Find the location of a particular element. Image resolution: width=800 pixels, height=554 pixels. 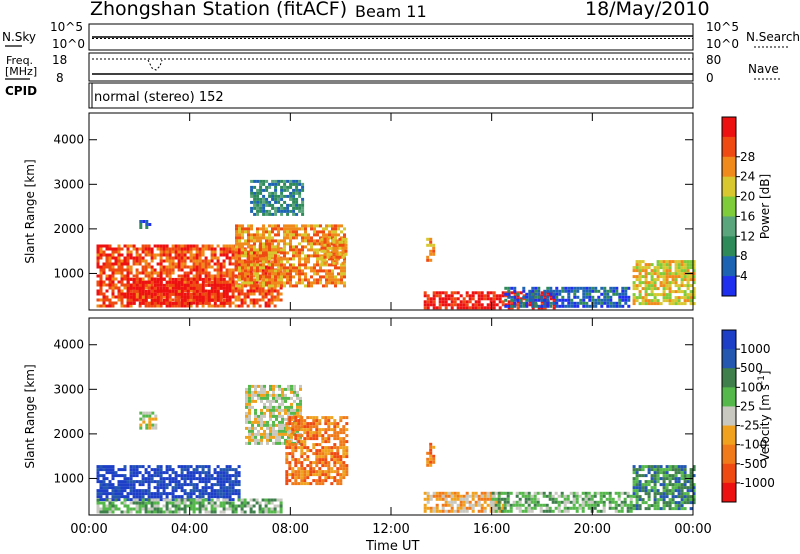

colorbar-segment is located at coordinates (729, 359).